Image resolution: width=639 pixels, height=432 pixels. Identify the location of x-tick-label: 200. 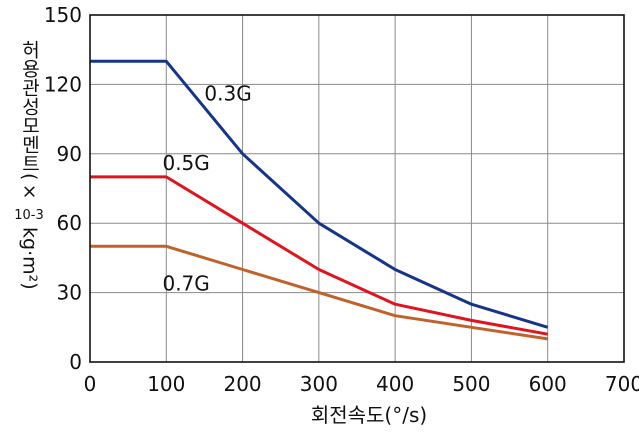
(242, 384).